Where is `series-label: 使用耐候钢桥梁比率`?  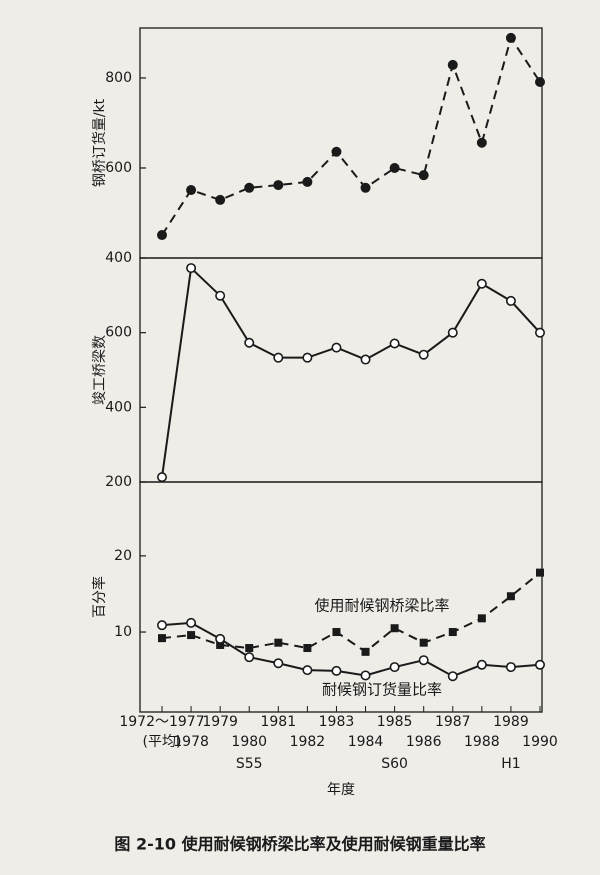 series-label: 使用耐候钢桥梁比率 is located at coordinates (381, 606).